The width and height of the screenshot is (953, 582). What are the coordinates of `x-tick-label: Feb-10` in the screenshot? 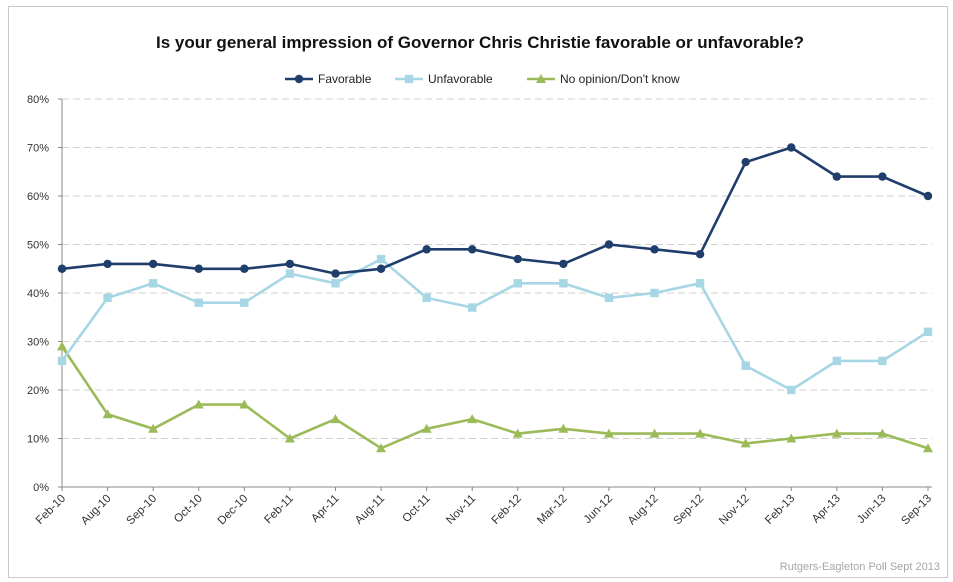 It's located at (51, 510).